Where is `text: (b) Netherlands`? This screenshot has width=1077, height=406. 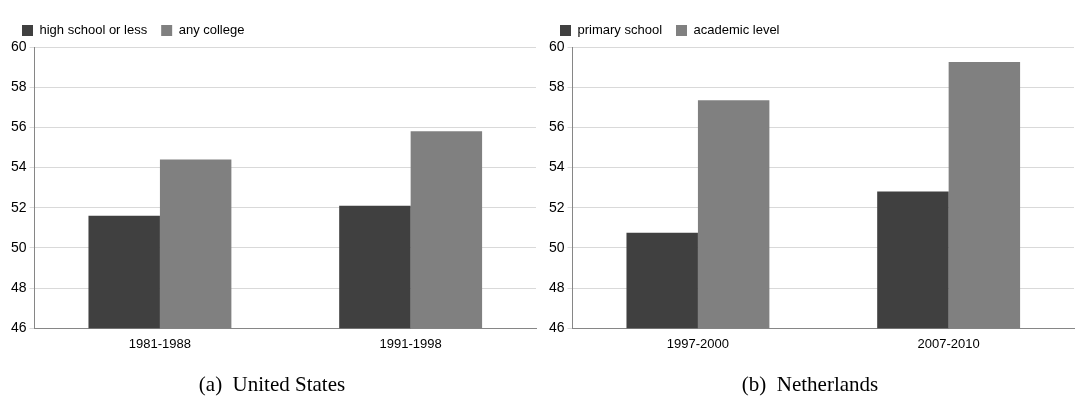 text: (b) Netherlands is located at coordinates (810, 383).